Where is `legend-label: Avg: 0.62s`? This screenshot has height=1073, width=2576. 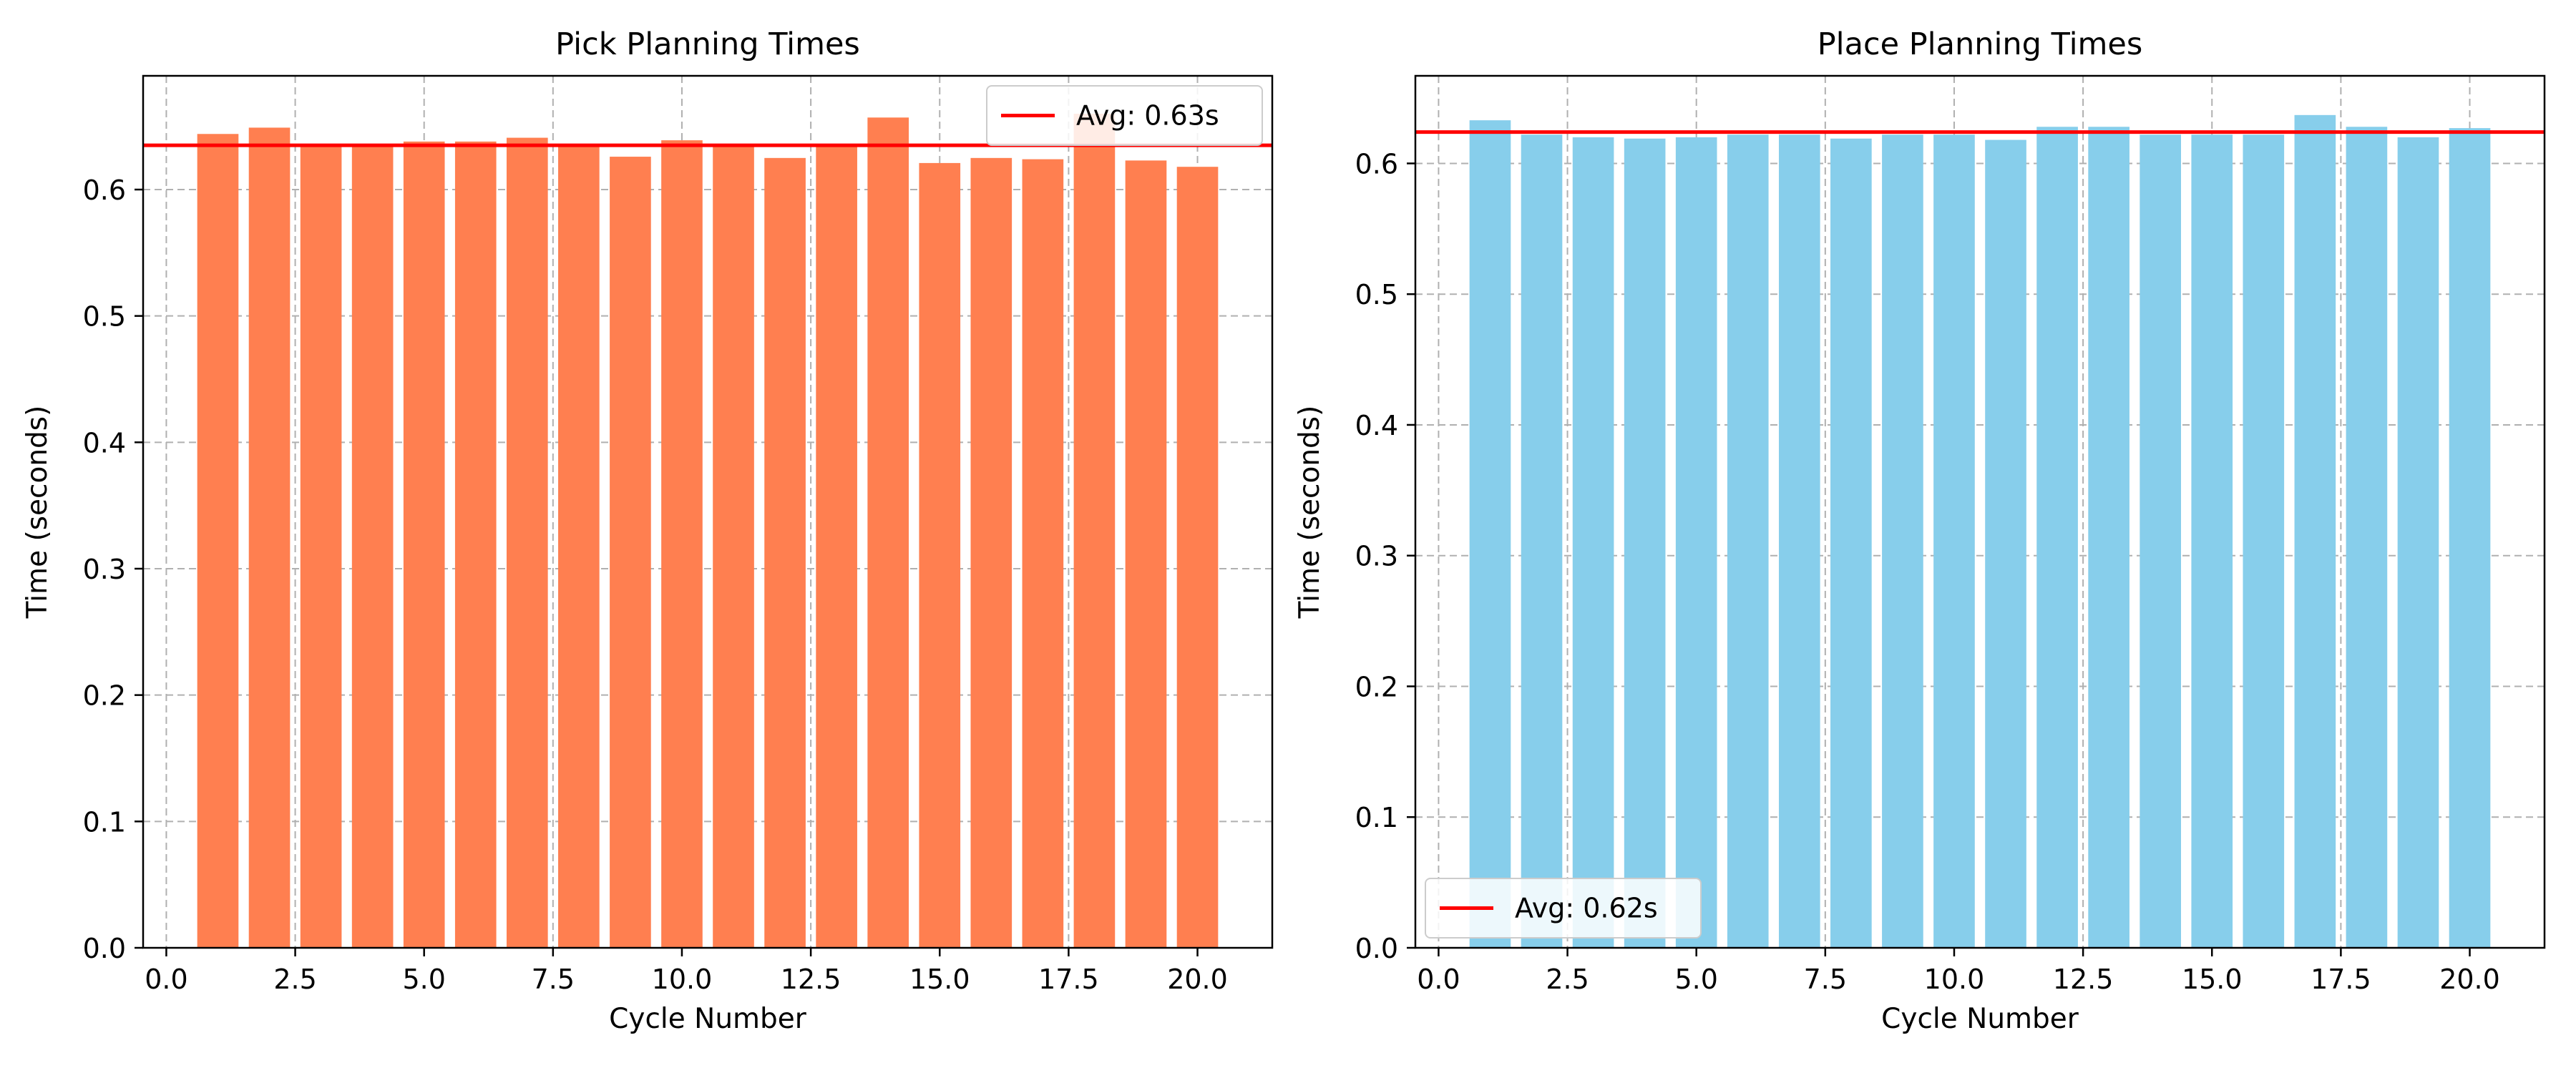 legend-label: Avg: 0.62s is located at coordinates (1586, 908).